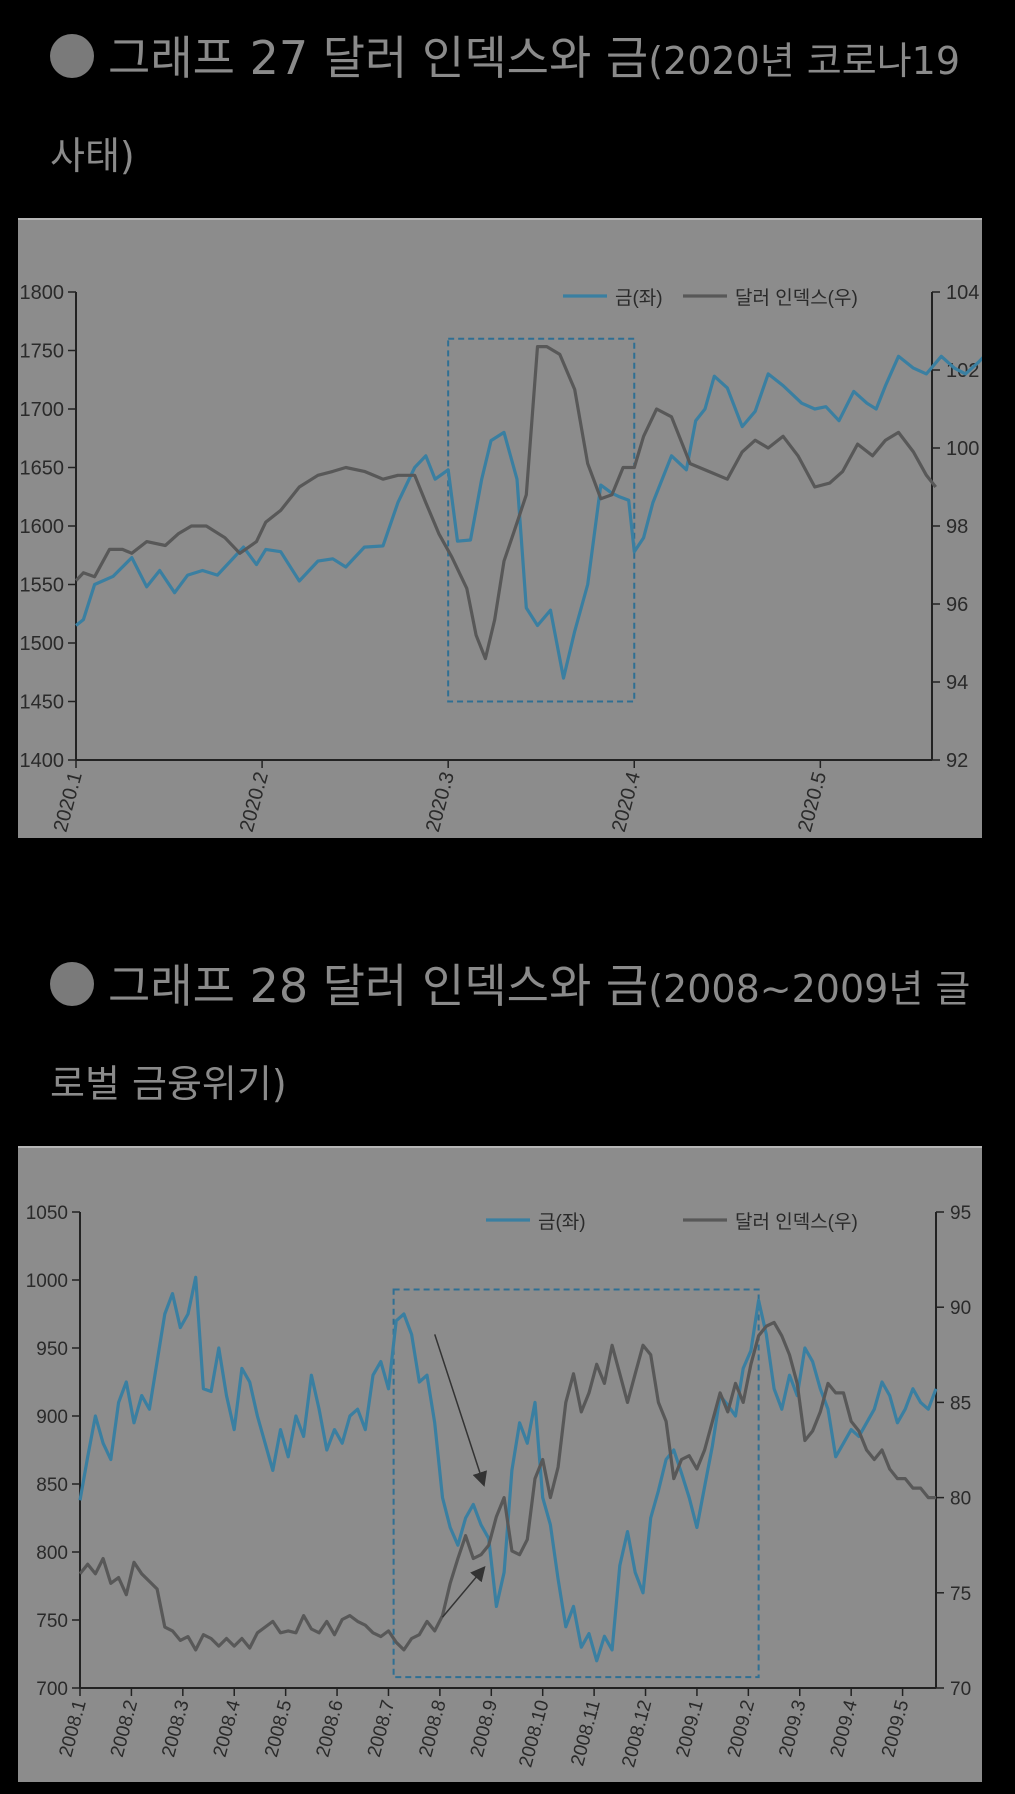 This screenshot has height=1794, width=1015. What do you see at coordinates (960, 1499) in the screenshot?
I see `right-tick-label: 80` at bounding box center [960, 1499].